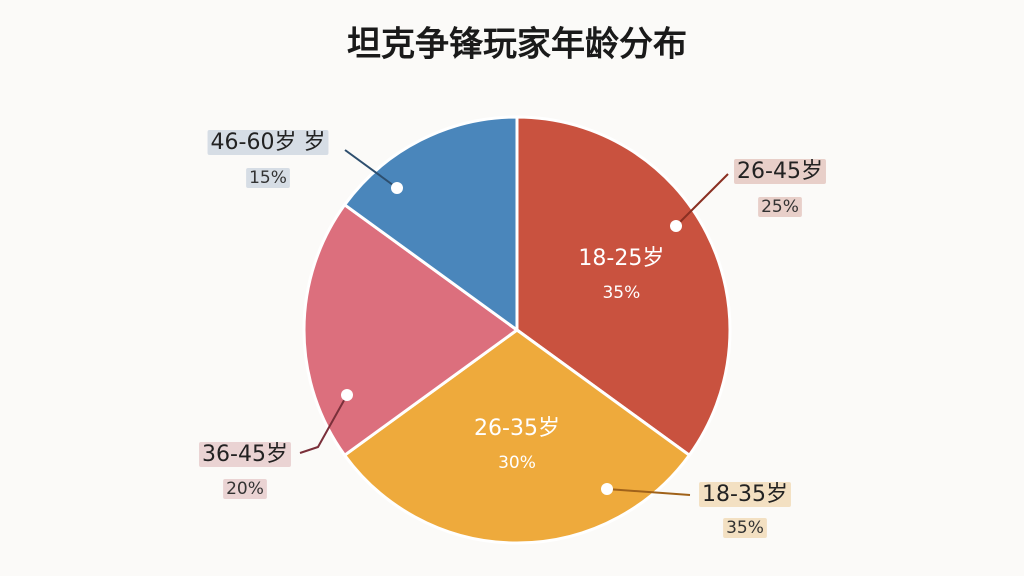 The height and width of the screenshot is (576, 1024). Describe the element at coordinates (621, 293) in the screenshot. I see `slice-value-label: 35%` at that location.